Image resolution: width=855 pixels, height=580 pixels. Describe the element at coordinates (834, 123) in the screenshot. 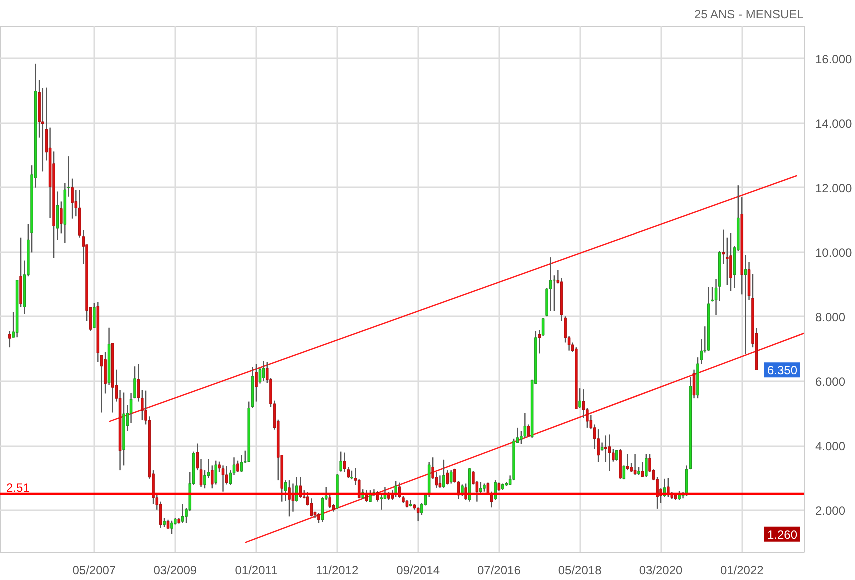

I see `y-tick-label: 14.000` at that location.